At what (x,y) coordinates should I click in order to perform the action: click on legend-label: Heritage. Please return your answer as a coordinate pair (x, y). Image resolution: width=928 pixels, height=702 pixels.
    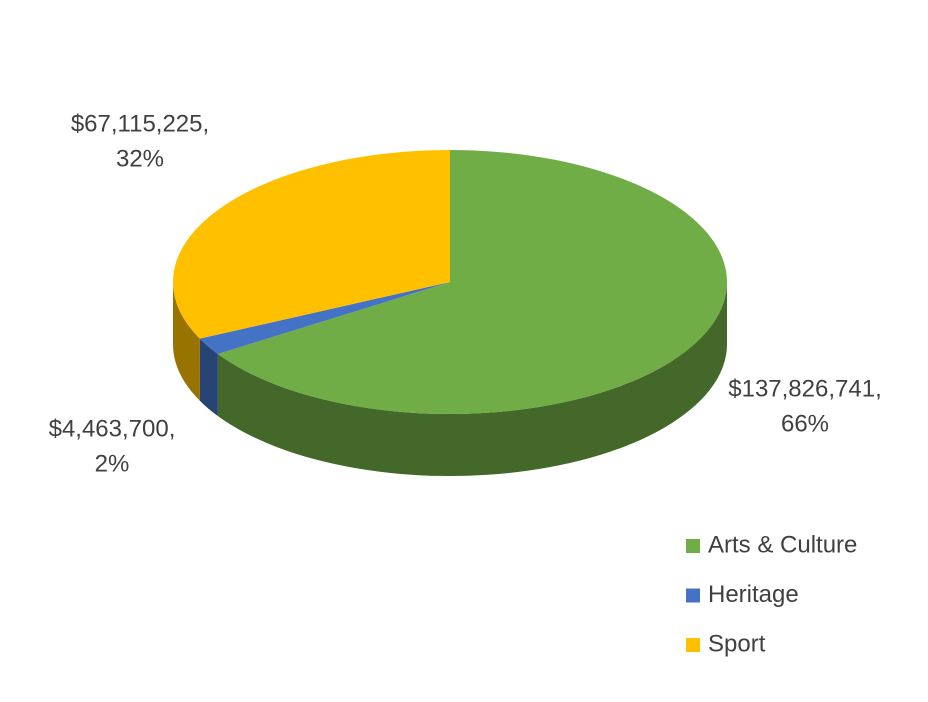
    Looking at the image, I should click on (753, 594).